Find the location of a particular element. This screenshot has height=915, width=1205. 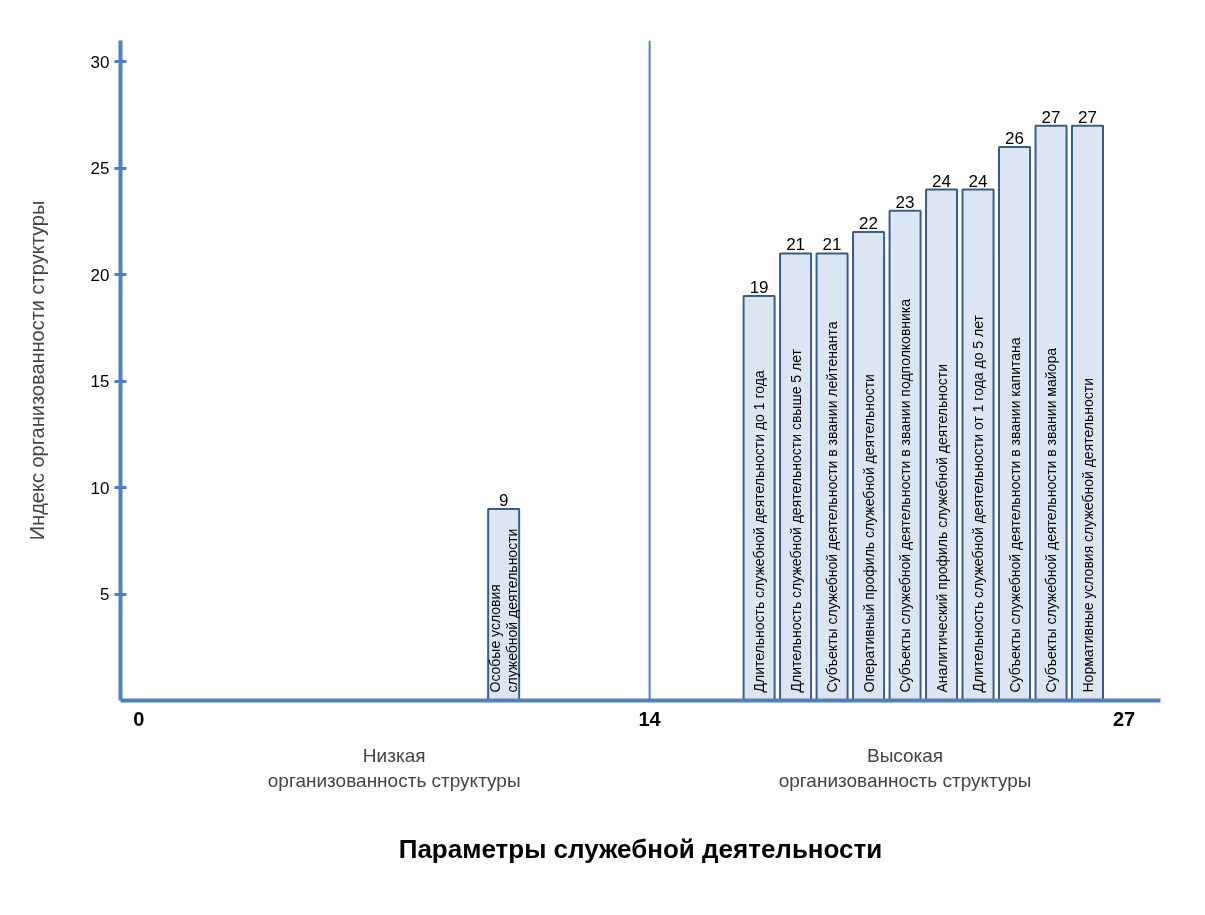

annotation: Длительность служебной деятельности до 1 года is located at coordinates (759, 531).